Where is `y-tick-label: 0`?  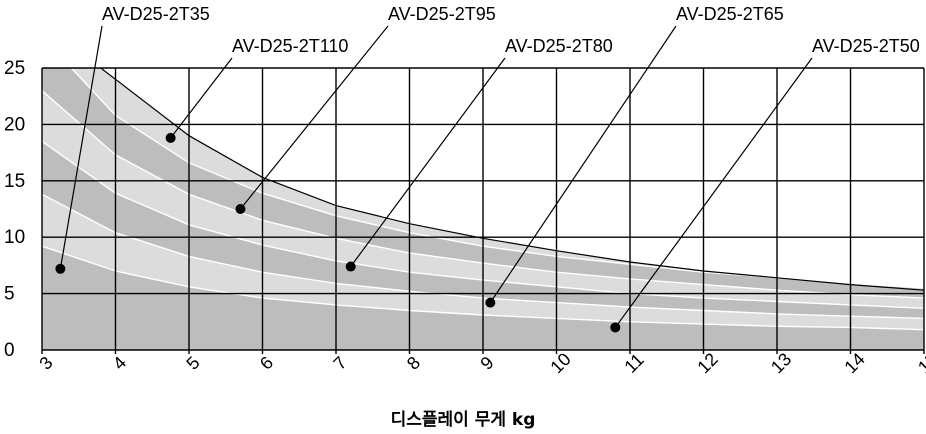 y-tick-label: 0 is located at coordinates (9, 350).